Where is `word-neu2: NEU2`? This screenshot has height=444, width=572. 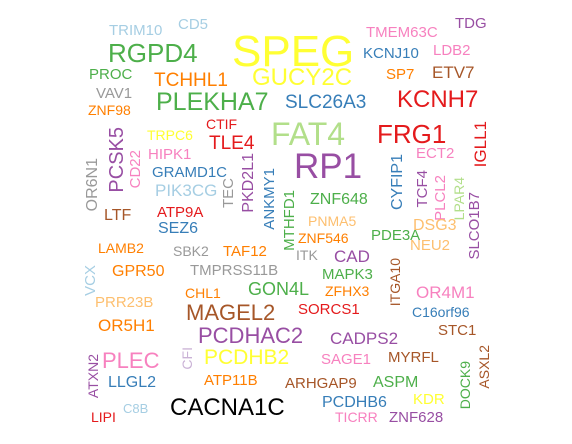 word-neu2: NEU2 is located at coordinates (430, 245).